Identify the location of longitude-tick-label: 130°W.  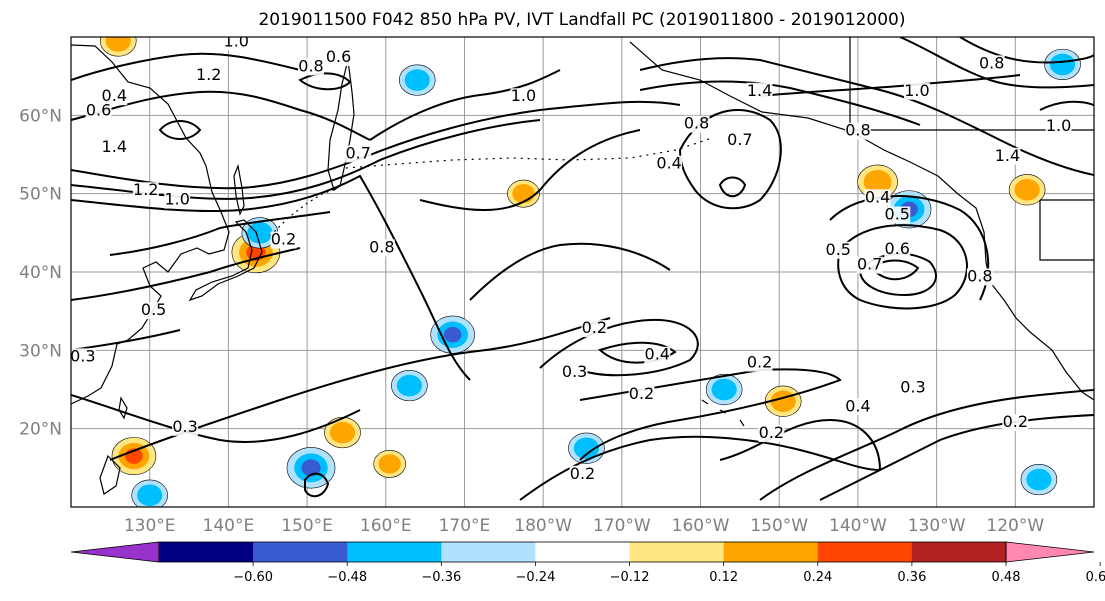
(937, 526).